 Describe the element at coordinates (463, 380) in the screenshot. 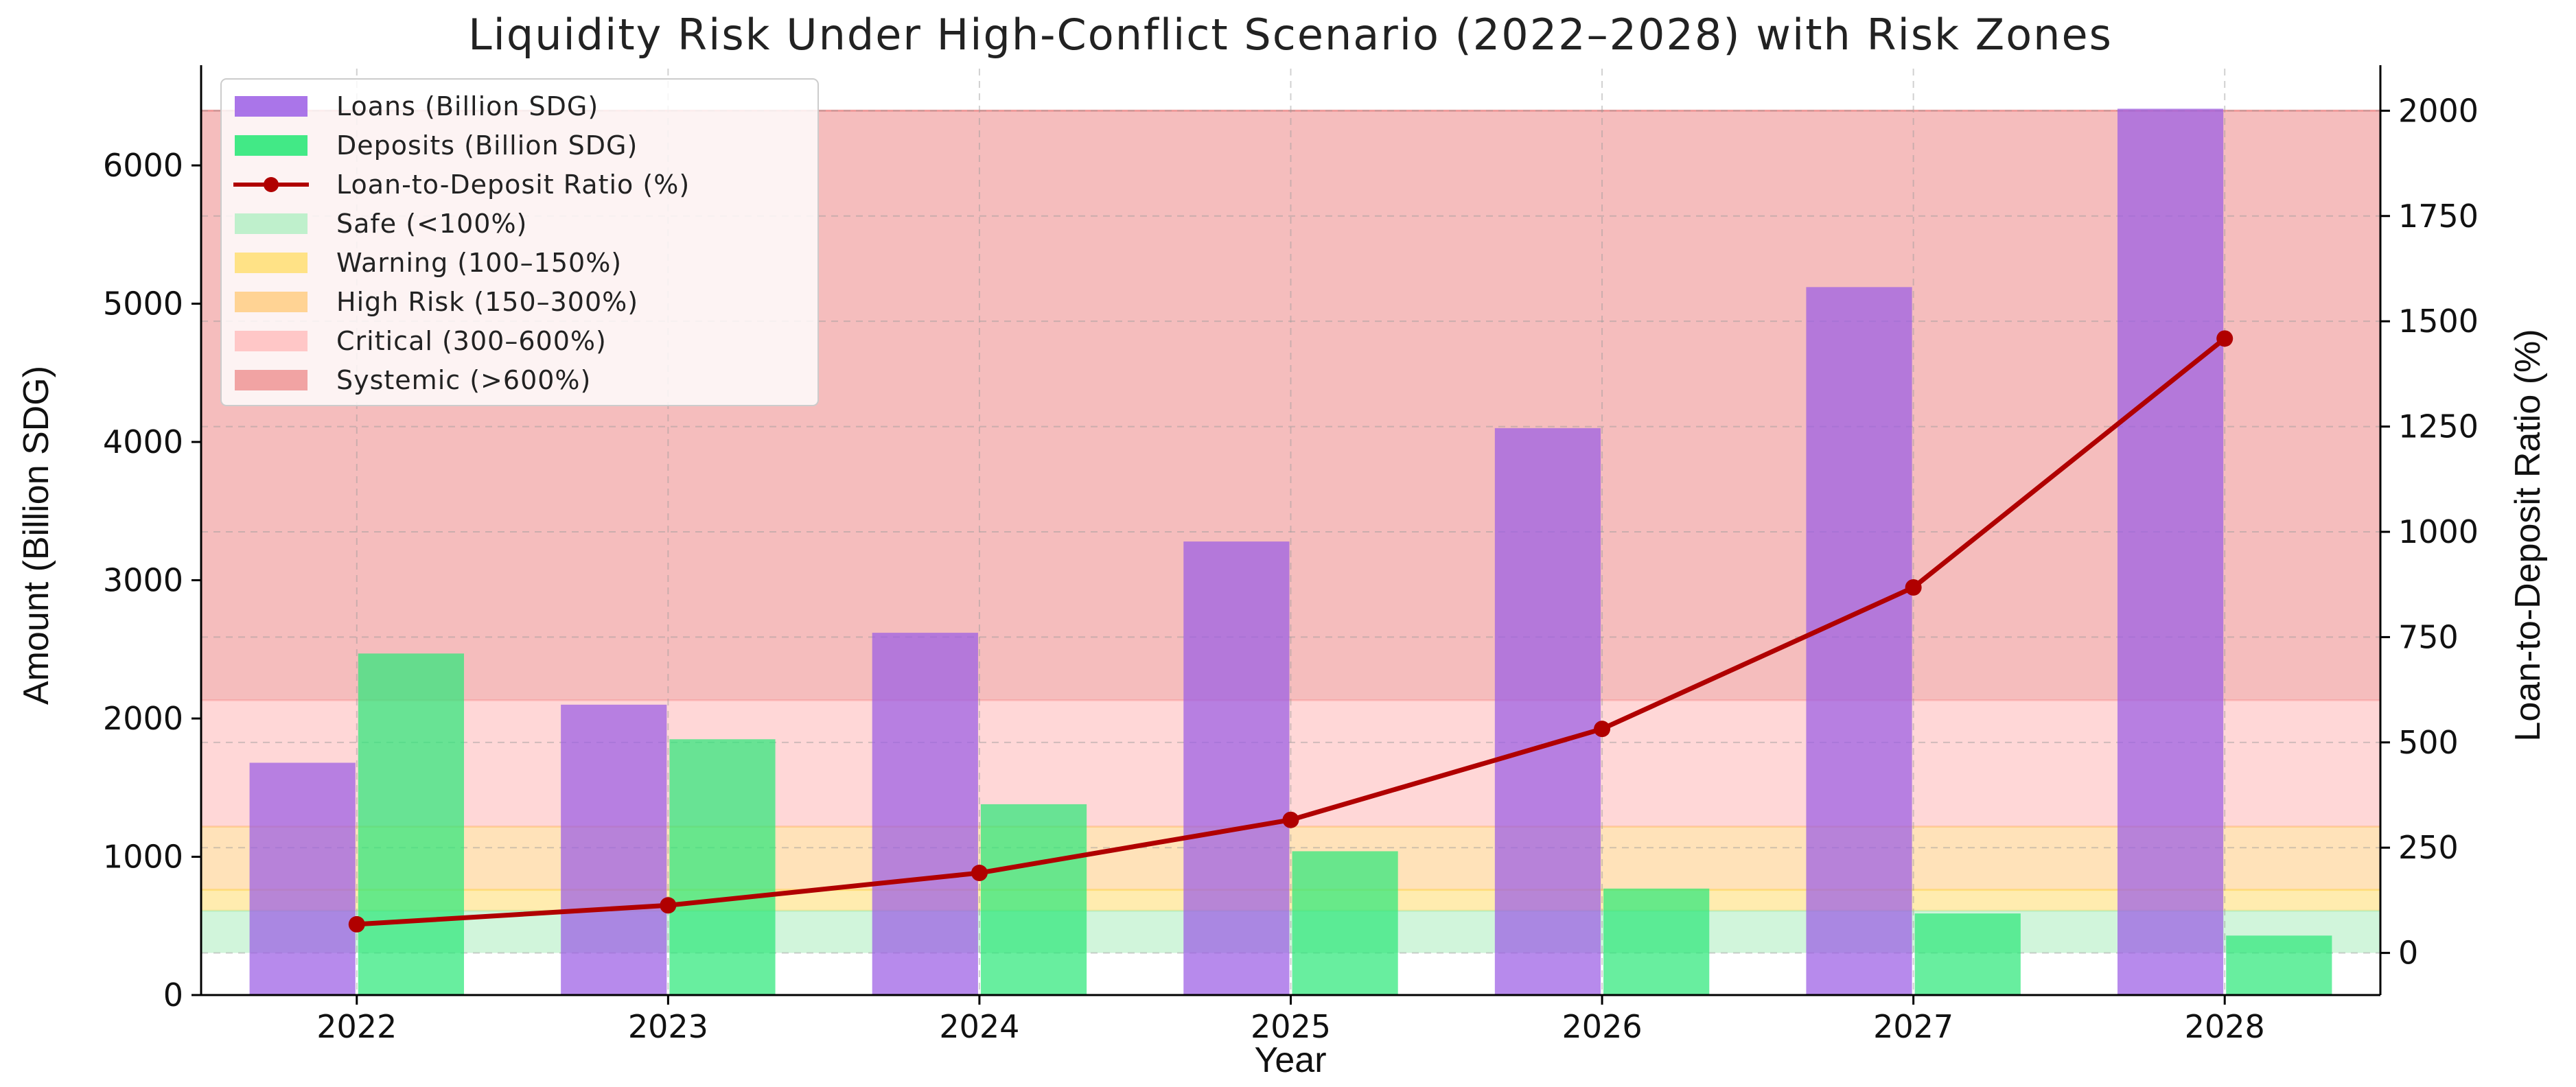

I see `legend-label-7: Systemic (>600%)` at that location.